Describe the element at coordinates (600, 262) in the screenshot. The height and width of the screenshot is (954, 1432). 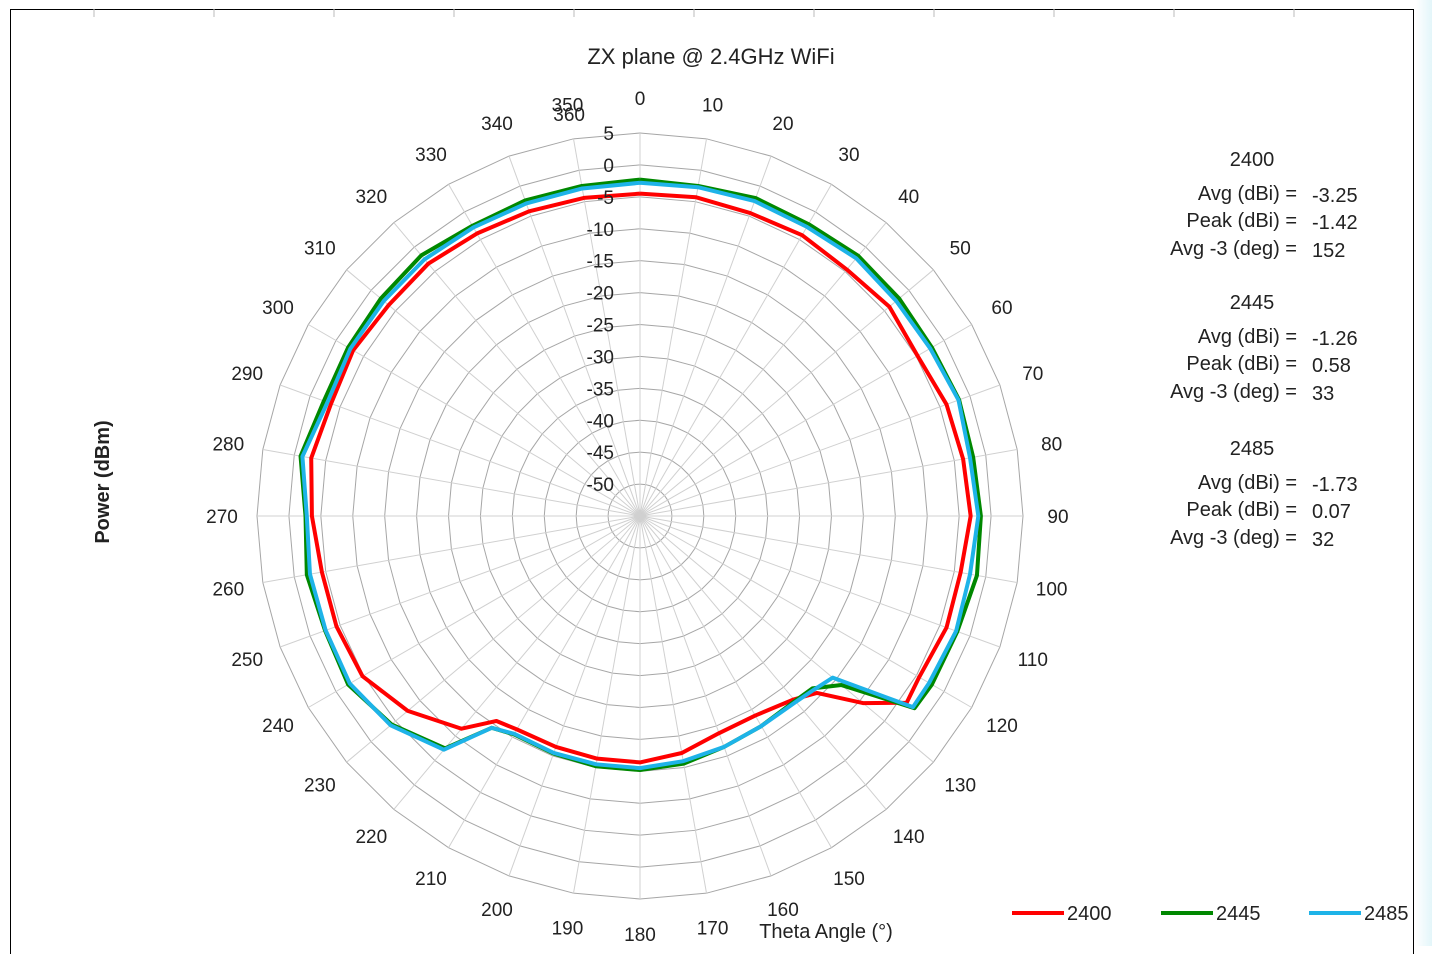
I see `radial-tick-label: -15` at that location.